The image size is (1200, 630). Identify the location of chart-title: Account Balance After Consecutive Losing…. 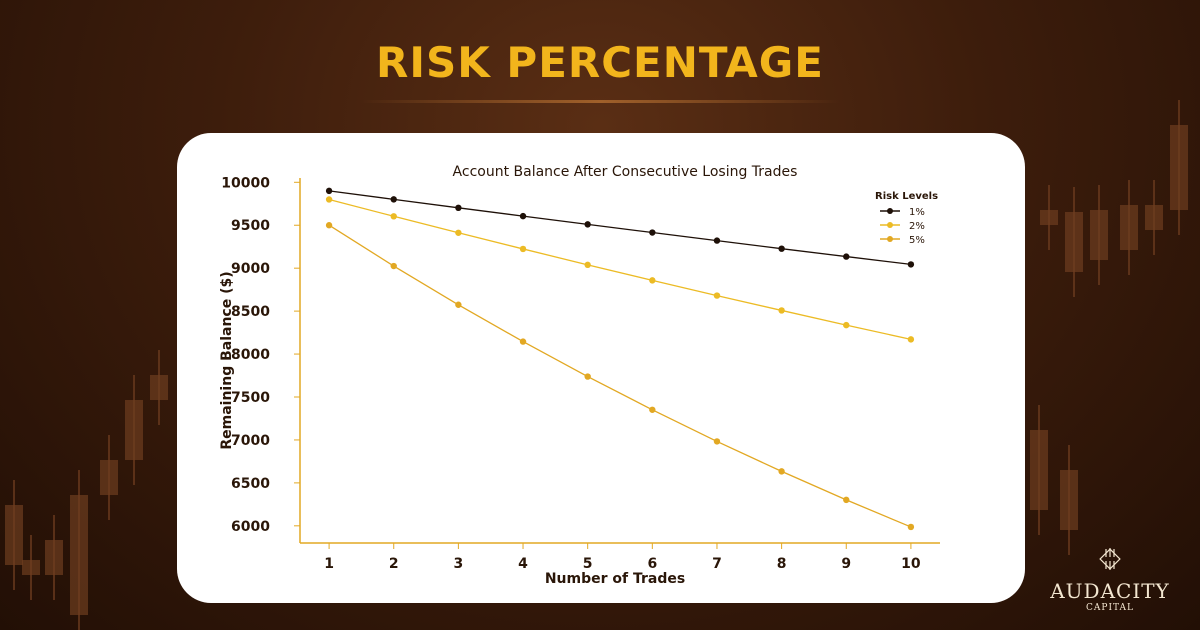
(625, 172).